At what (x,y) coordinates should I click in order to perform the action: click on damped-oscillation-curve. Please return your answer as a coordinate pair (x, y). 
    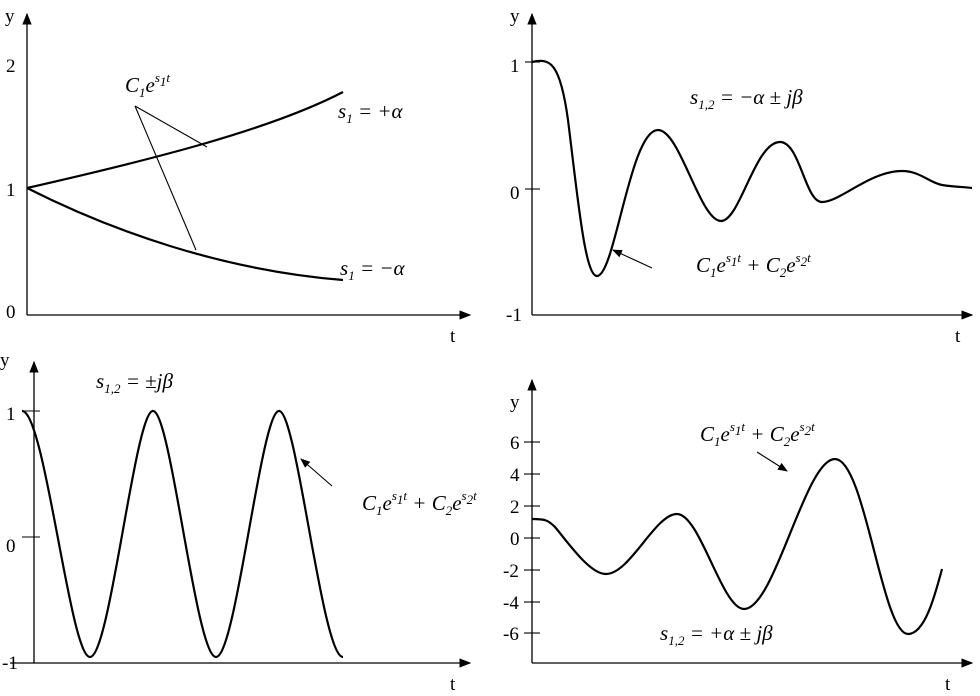
    Looking at the image, I should click on (752, 168).